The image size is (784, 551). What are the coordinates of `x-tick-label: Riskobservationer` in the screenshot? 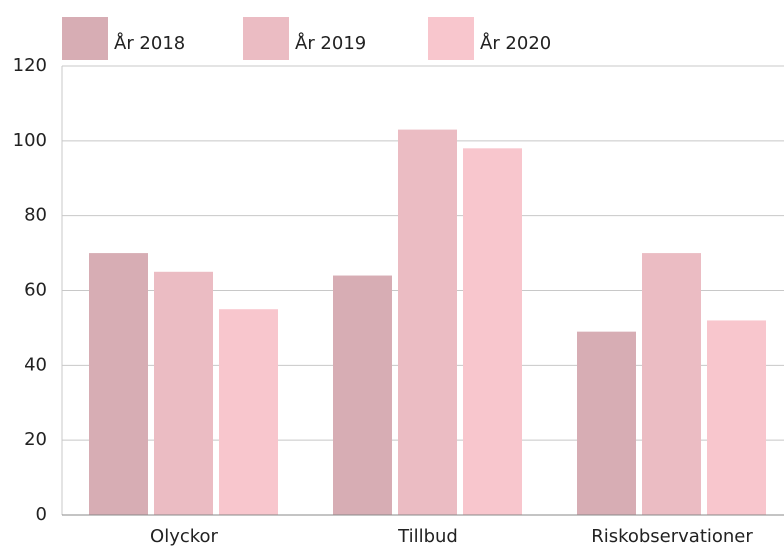 It's located at (672, 536).